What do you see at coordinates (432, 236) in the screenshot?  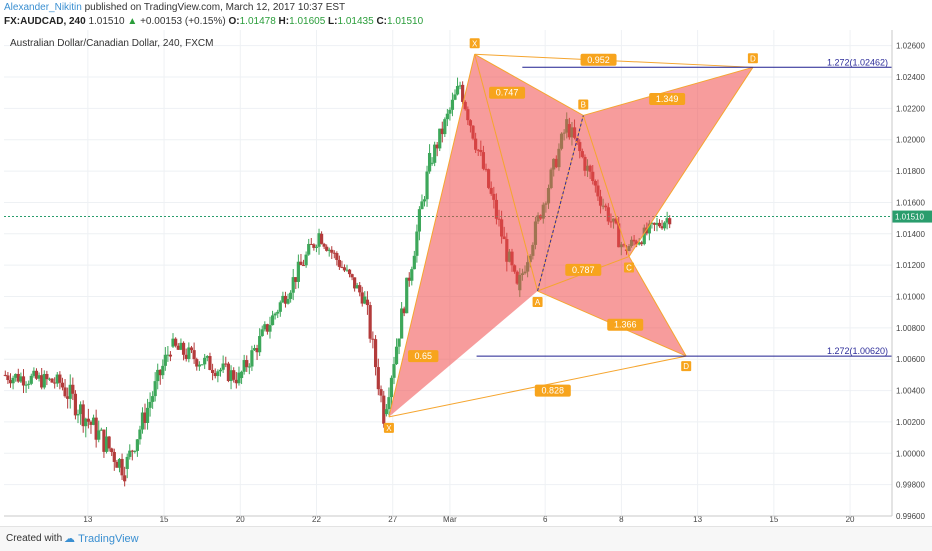 I see `leg-xa-low` at bounding box center [432, 236].